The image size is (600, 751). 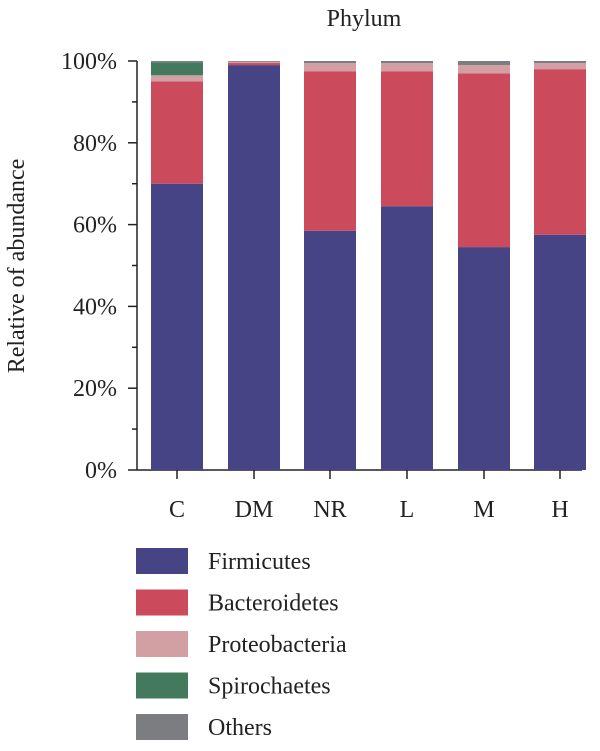 What do you see at coordinates (254, 510) in the screenshot?
I see `x-category-label: DM` at bounding box center [254, 510].